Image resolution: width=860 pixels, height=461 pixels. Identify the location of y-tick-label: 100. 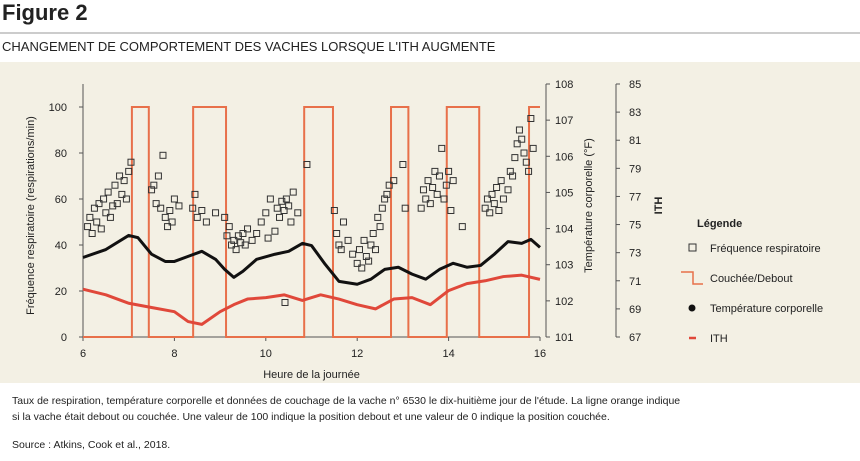
(58, 108).